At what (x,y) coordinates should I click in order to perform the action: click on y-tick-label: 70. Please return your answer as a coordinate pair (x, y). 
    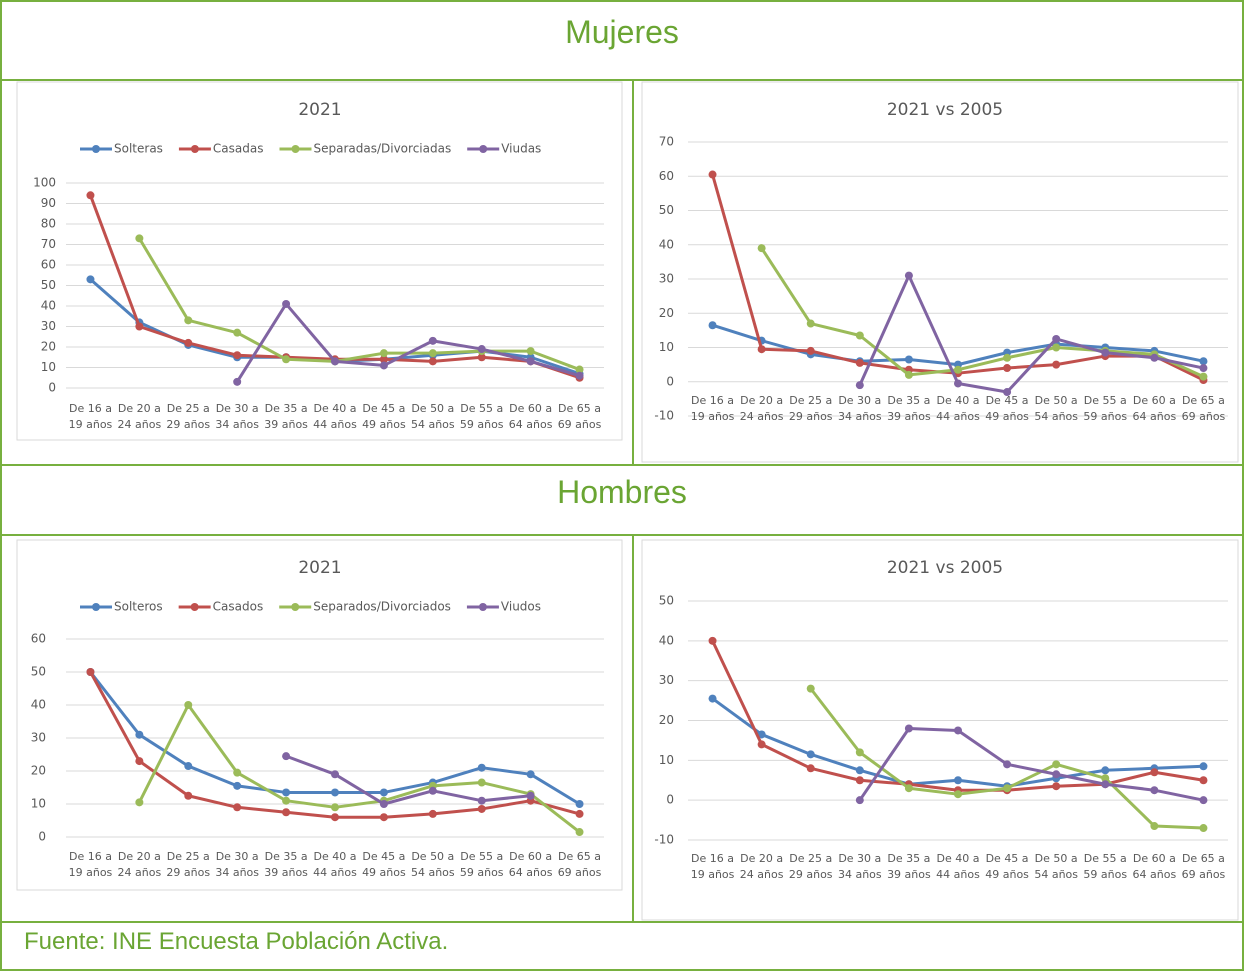
    Looking at the image, I should click on (48, 244).